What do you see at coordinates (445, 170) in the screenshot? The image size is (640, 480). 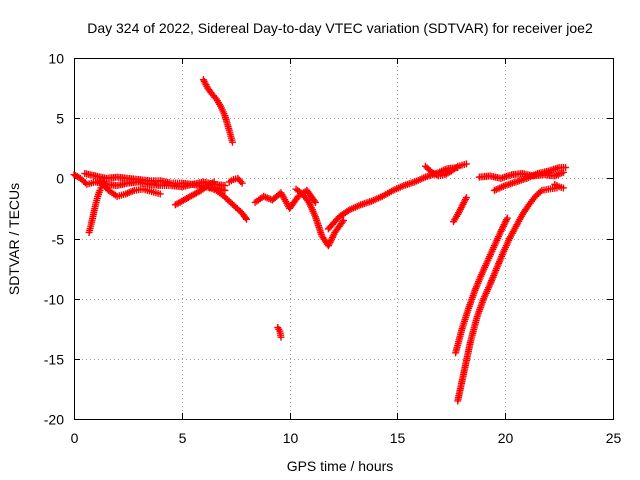 I see `series-arc-16to18h` at bounding box center [445, 170].